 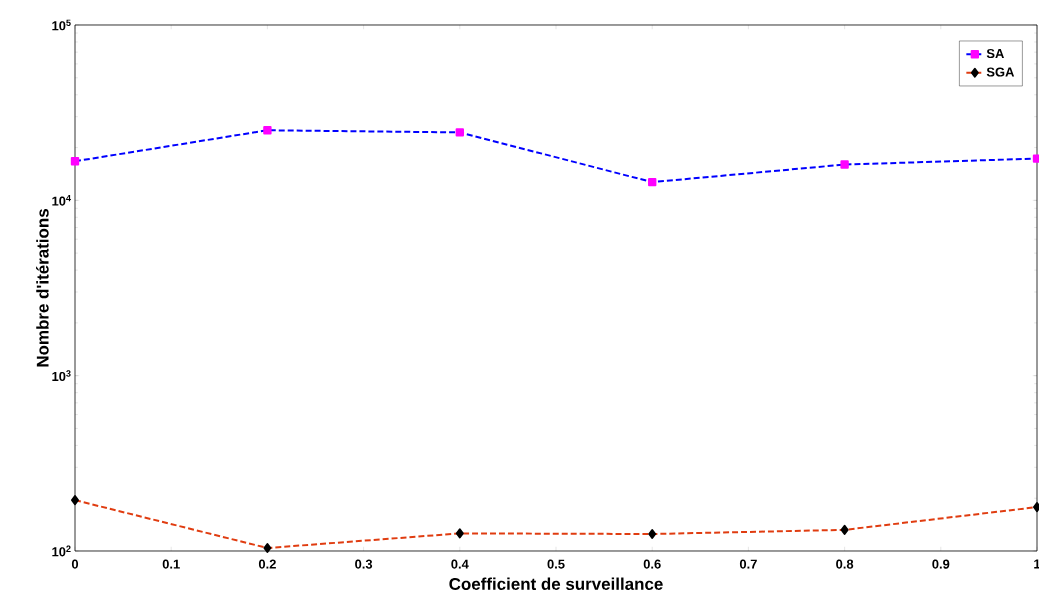 I want to click on legend-label: SGA, so click(x=1000, y=72).